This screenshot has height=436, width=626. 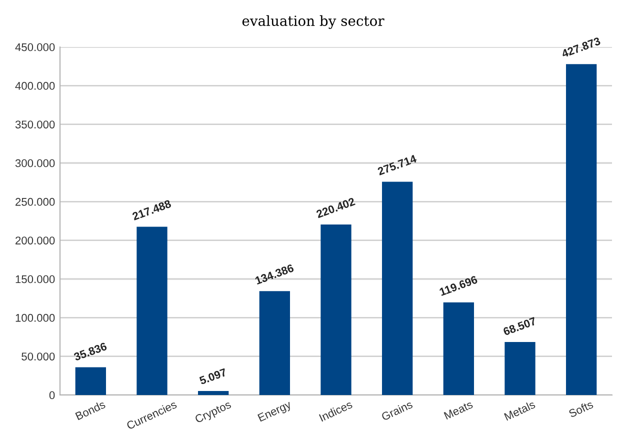 What do you see at coordinates (459, 410) in the screenshot?
I see `x-tick-label: Meats` at bounding box center [459, 410].